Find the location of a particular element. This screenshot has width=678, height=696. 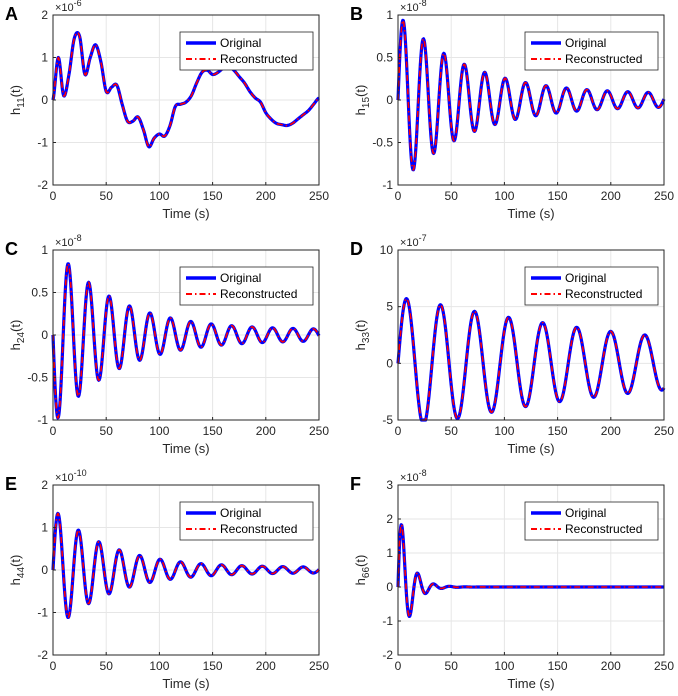

panel-letter: B is located at coordinates (356, 14).